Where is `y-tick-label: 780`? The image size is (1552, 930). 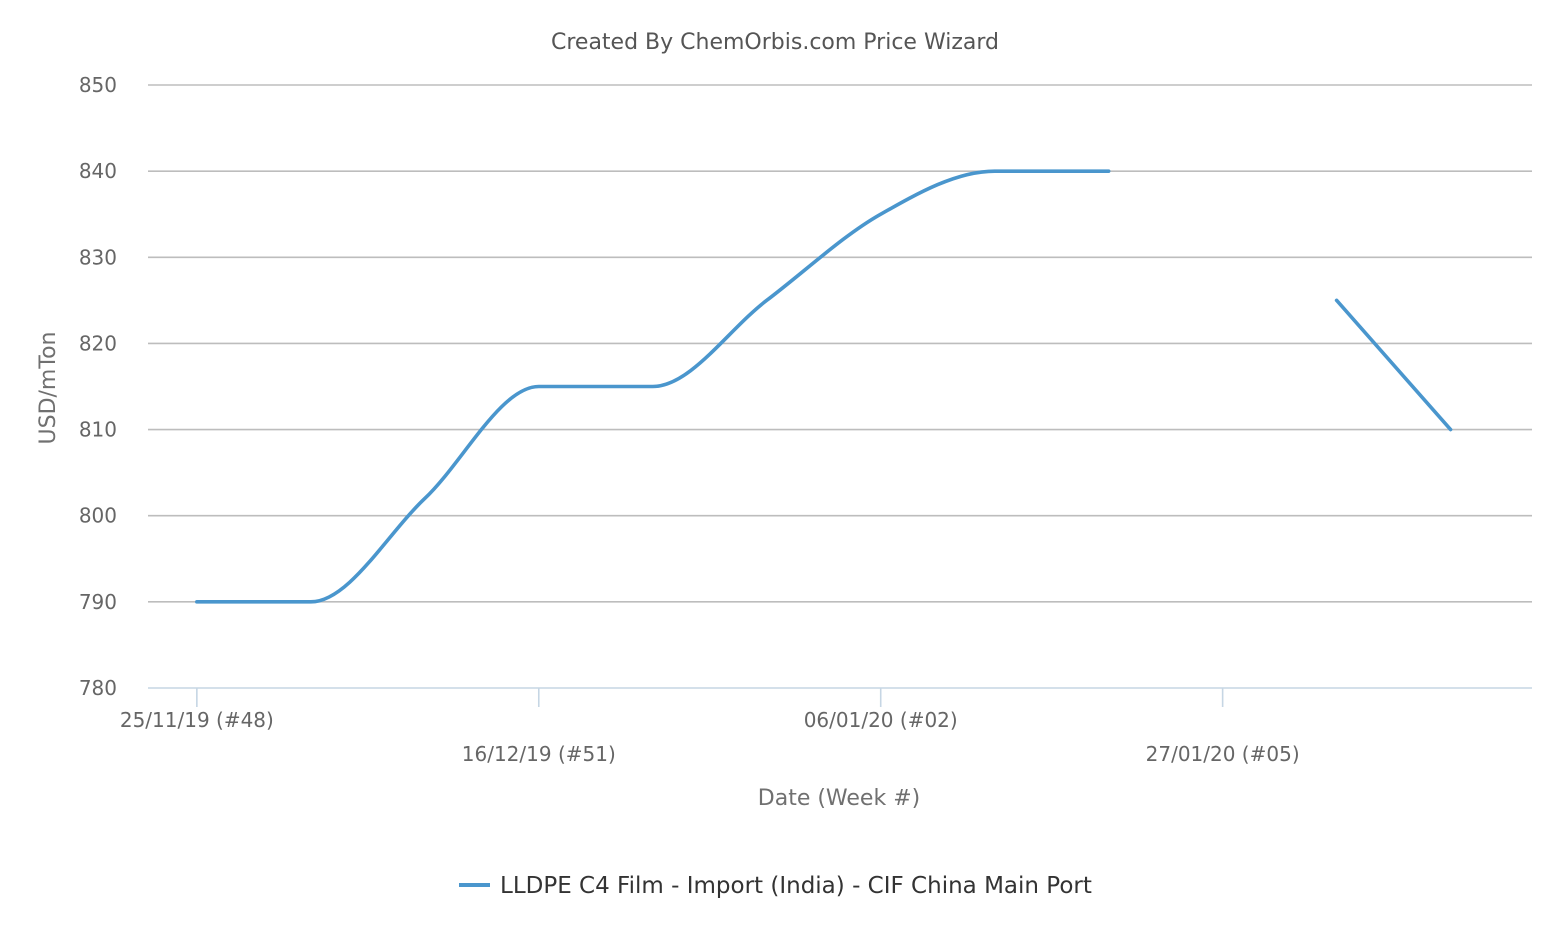
y-tick-label: 780 is located at coordinates (98, 688).